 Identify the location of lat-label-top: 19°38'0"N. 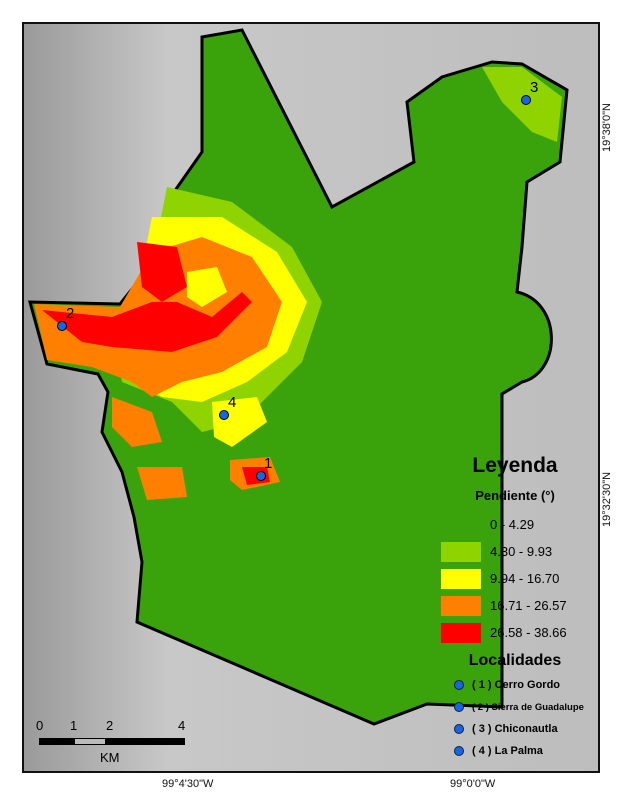
(607, 127).